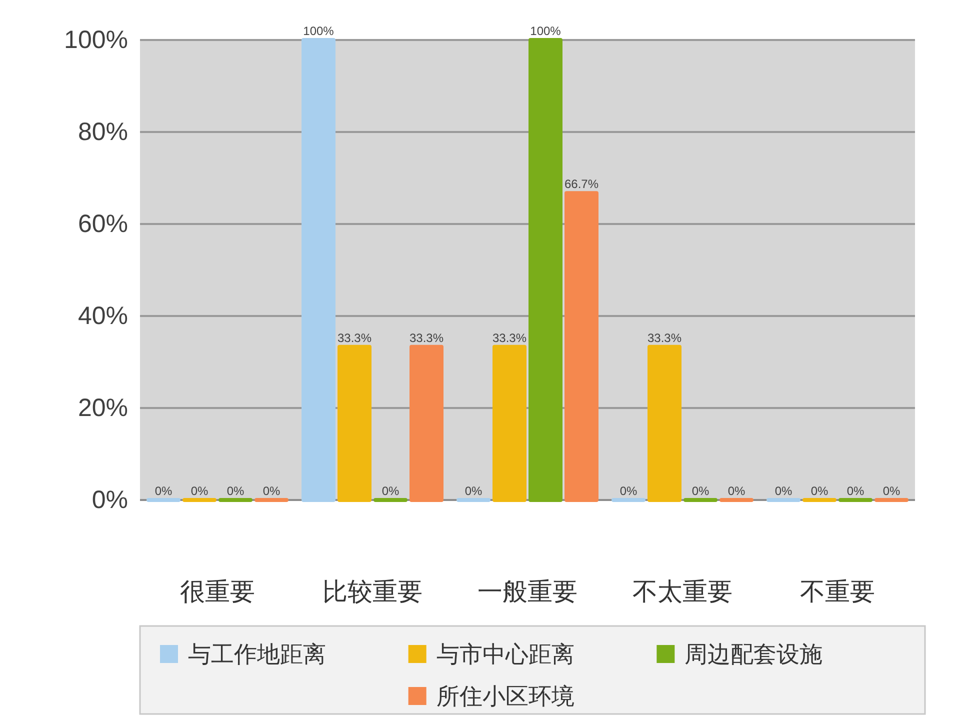 Image resolution: width=960 pixels, height=720 pixels. Describe the element at coordinates (528, 592) in the screenshot. I see `x-tick-label: 一般重要` at that location.